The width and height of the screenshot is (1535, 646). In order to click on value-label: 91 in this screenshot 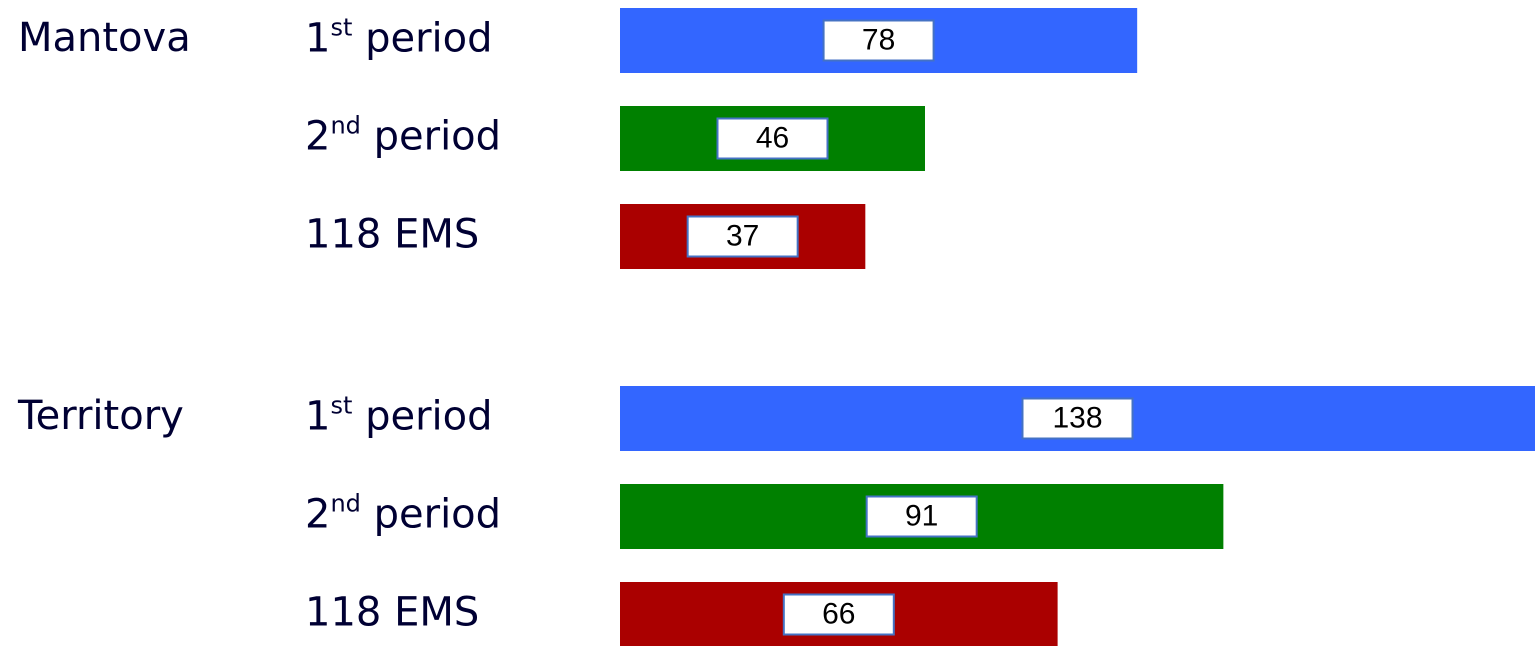, I will do `click(921, 515)`.